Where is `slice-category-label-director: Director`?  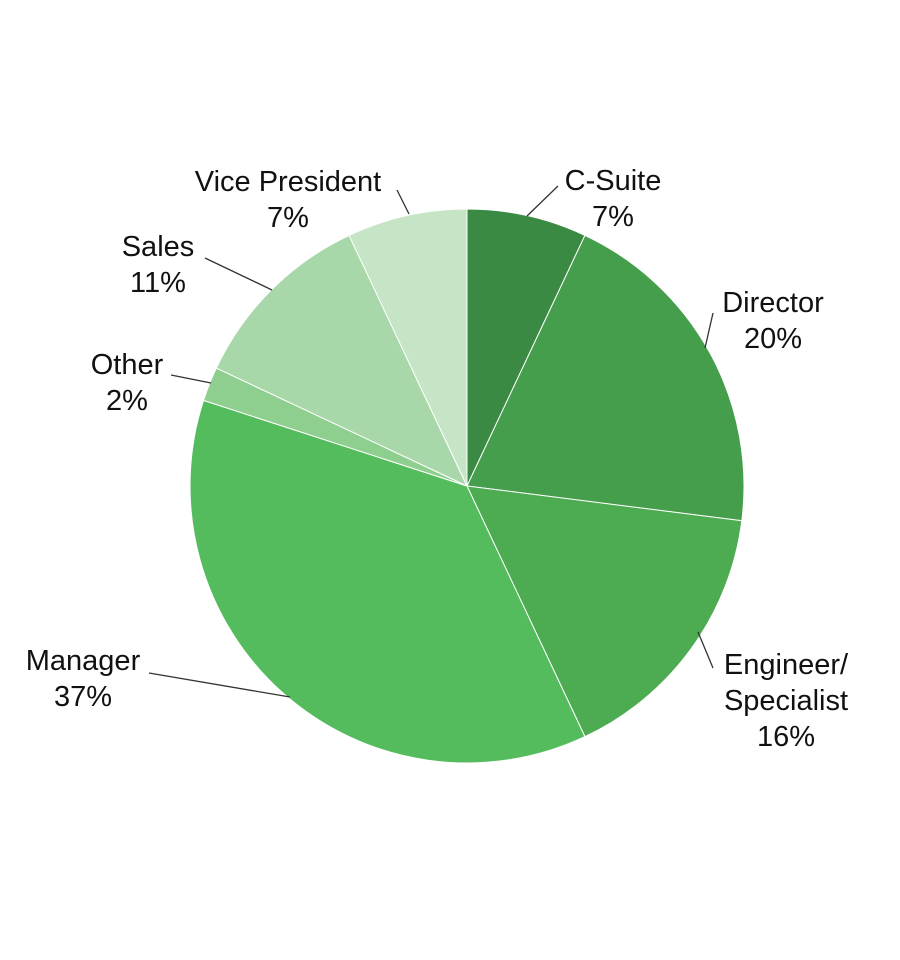 slice-category-label-director: Director is located at coordinates (773, 303).